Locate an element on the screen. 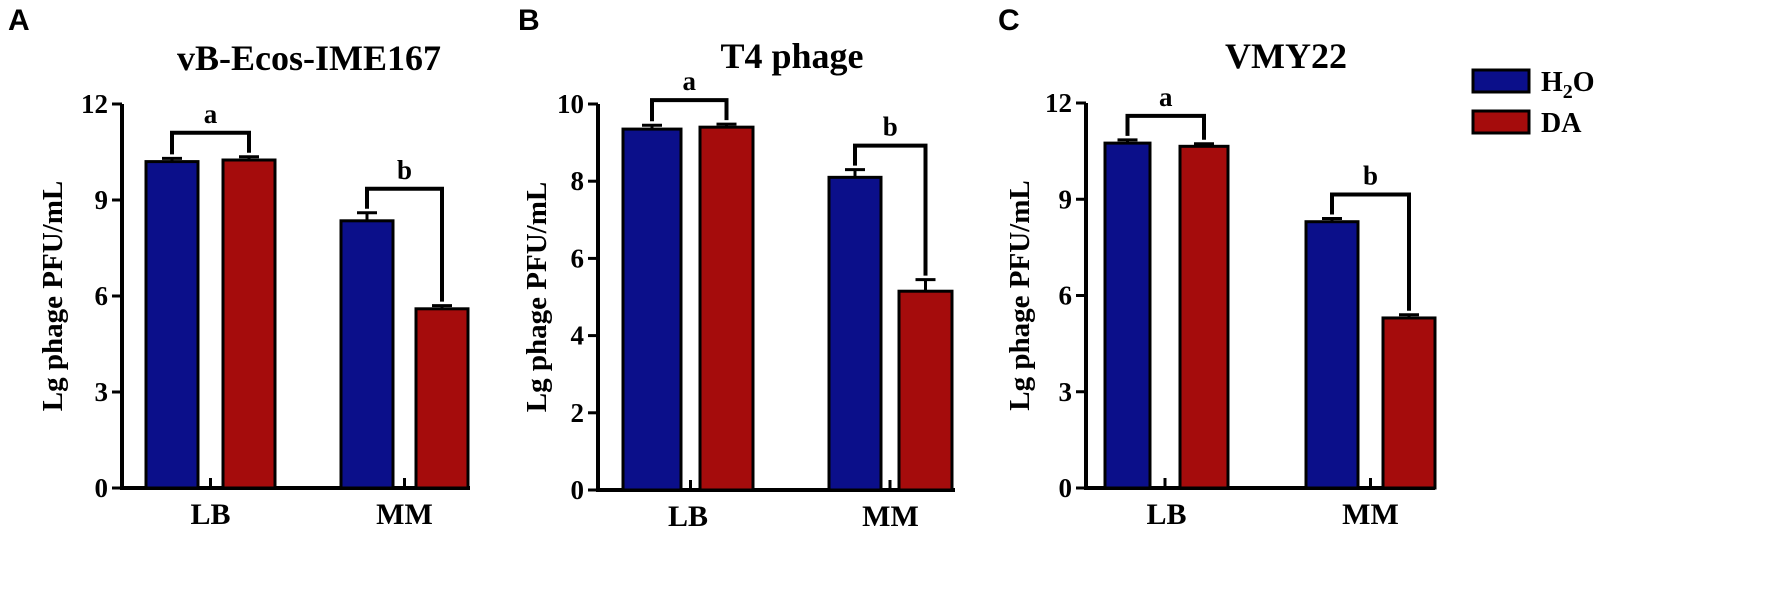 The height and width of the screenshot is (602, 1772). y-tick-label: 4 is located at coordinates (578, 336).